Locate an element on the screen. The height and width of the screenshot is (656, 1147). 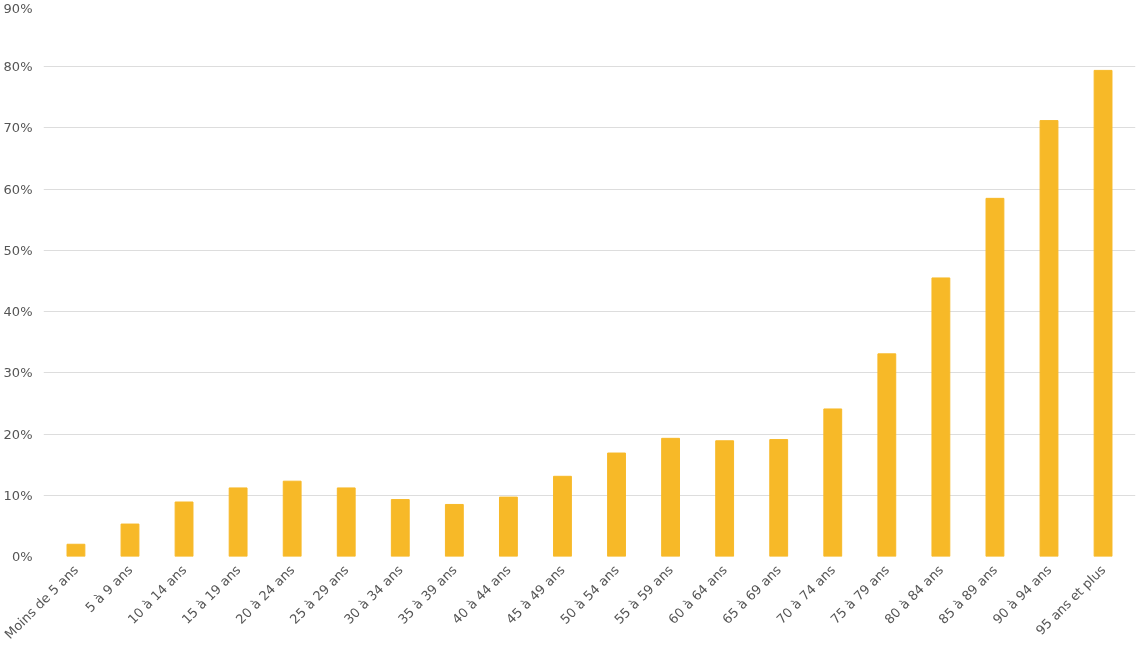
y-tick-label: 50% is located at coordinates (18, 250).